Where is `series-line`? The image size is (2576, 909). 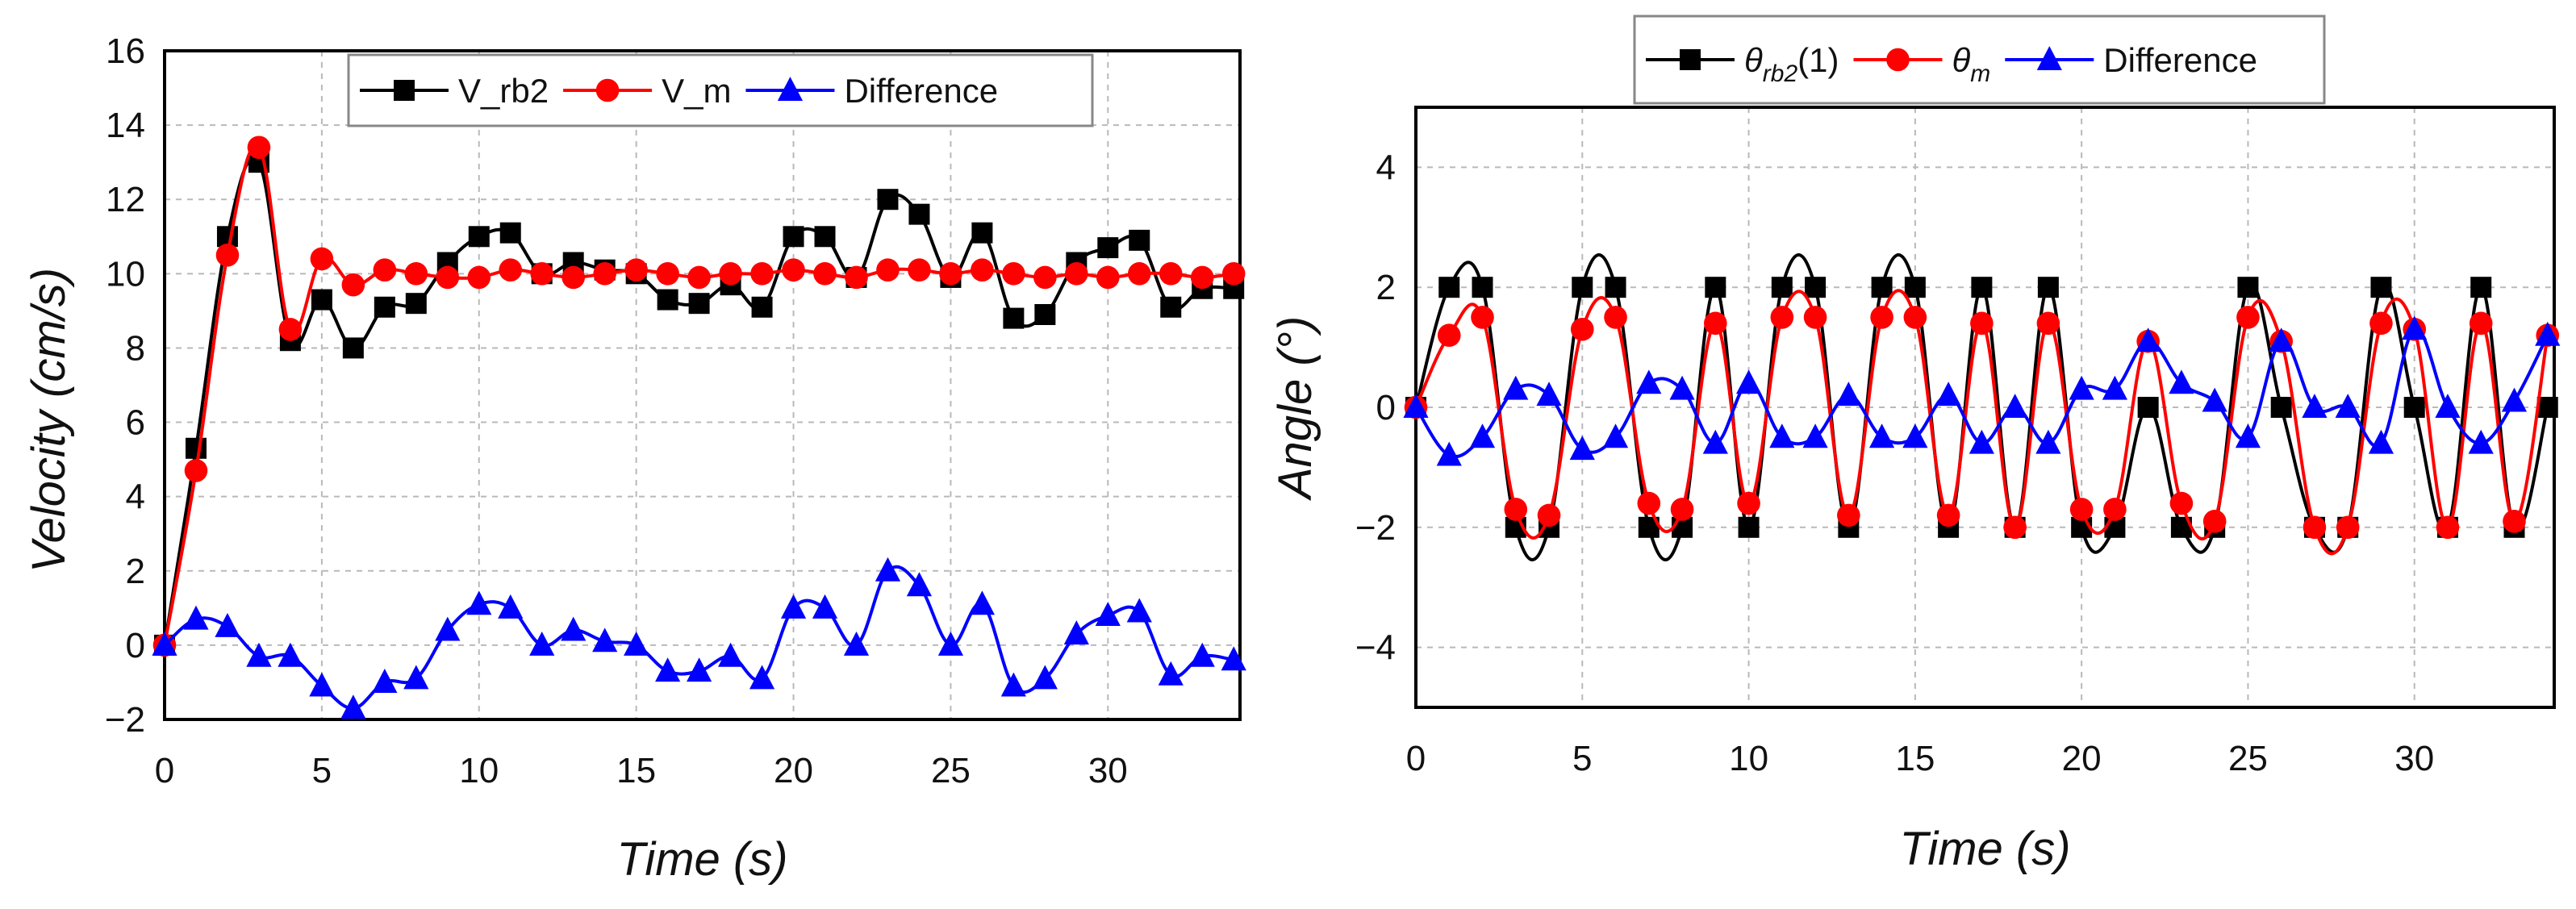 series-line is located at coordinates (1981, 422).